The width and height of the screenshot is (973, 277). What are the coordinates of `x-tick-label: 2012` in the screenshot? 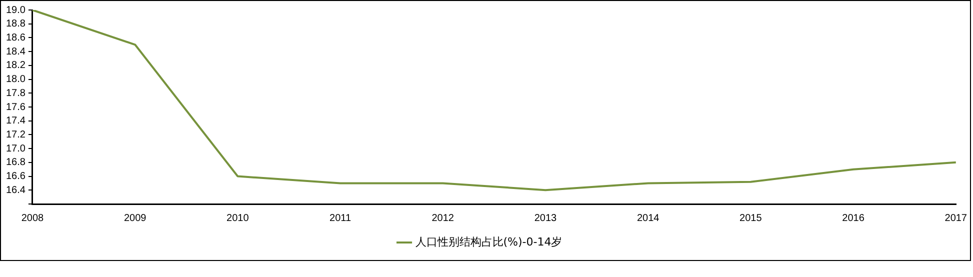 It's located at (443, 218).